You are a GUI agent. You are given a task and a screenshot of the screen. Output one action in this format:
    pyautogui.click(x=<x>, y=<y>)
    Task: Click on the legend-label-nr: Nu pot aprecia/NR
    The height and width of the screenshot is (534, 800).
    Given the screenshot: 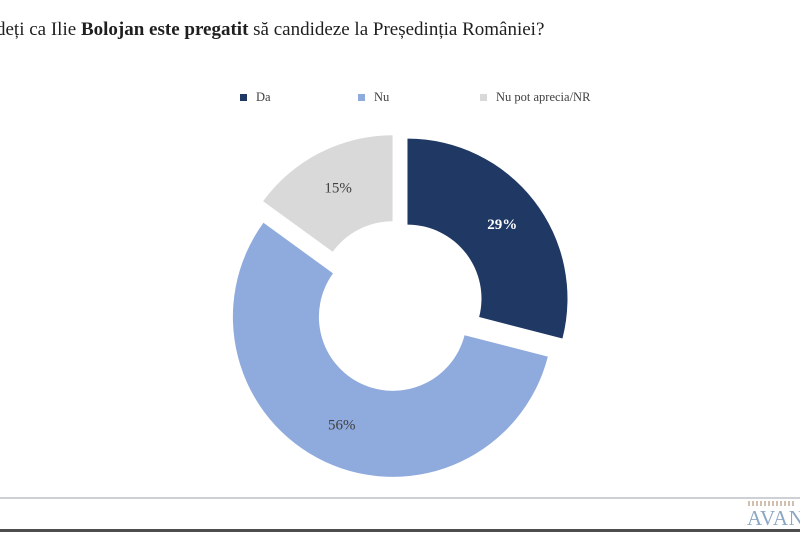 What is the action you would take?
    pyautogui.click(x=543, y=97)
    